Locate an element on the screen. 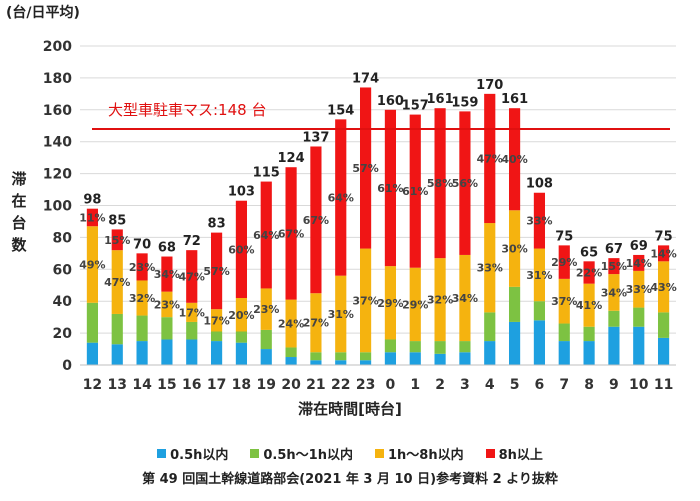  legend-item-0: 0.5h以内 is located at coordinates (192, 453).